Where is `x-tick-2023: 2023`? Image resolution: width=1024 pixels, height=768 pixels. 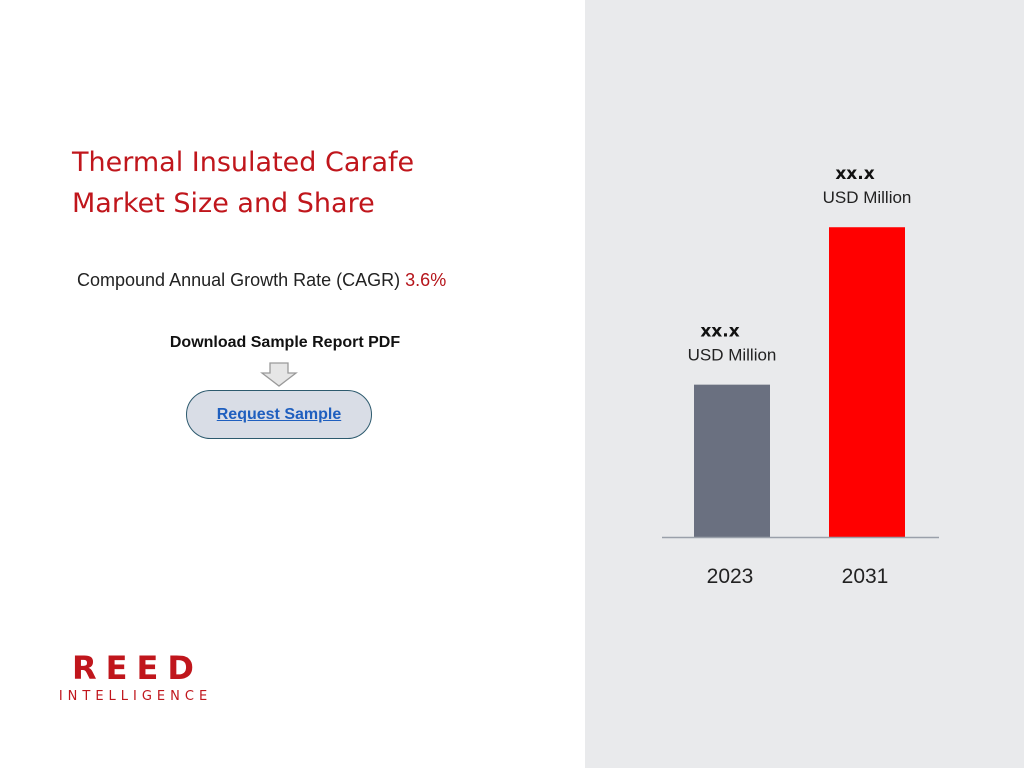
x-tick-2023: 2023 is located at coordinates (730, 576).